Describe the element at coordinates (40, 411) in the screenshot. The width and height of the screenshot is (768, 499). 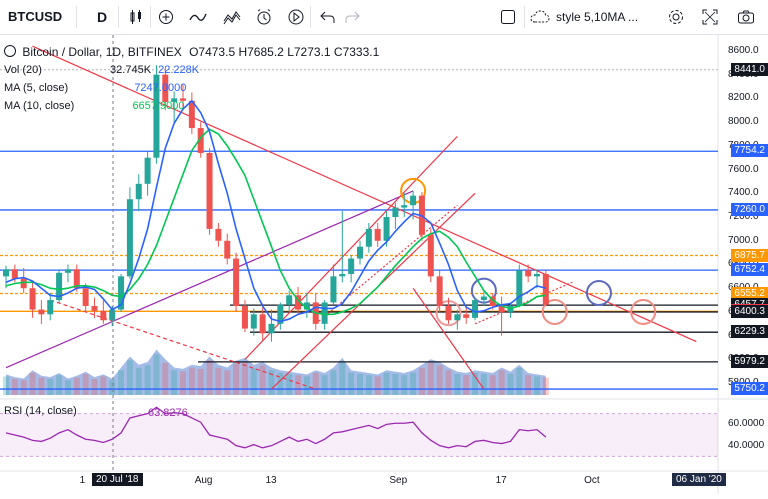
I see `rsi-legend: RSI (14, close)` at that location.